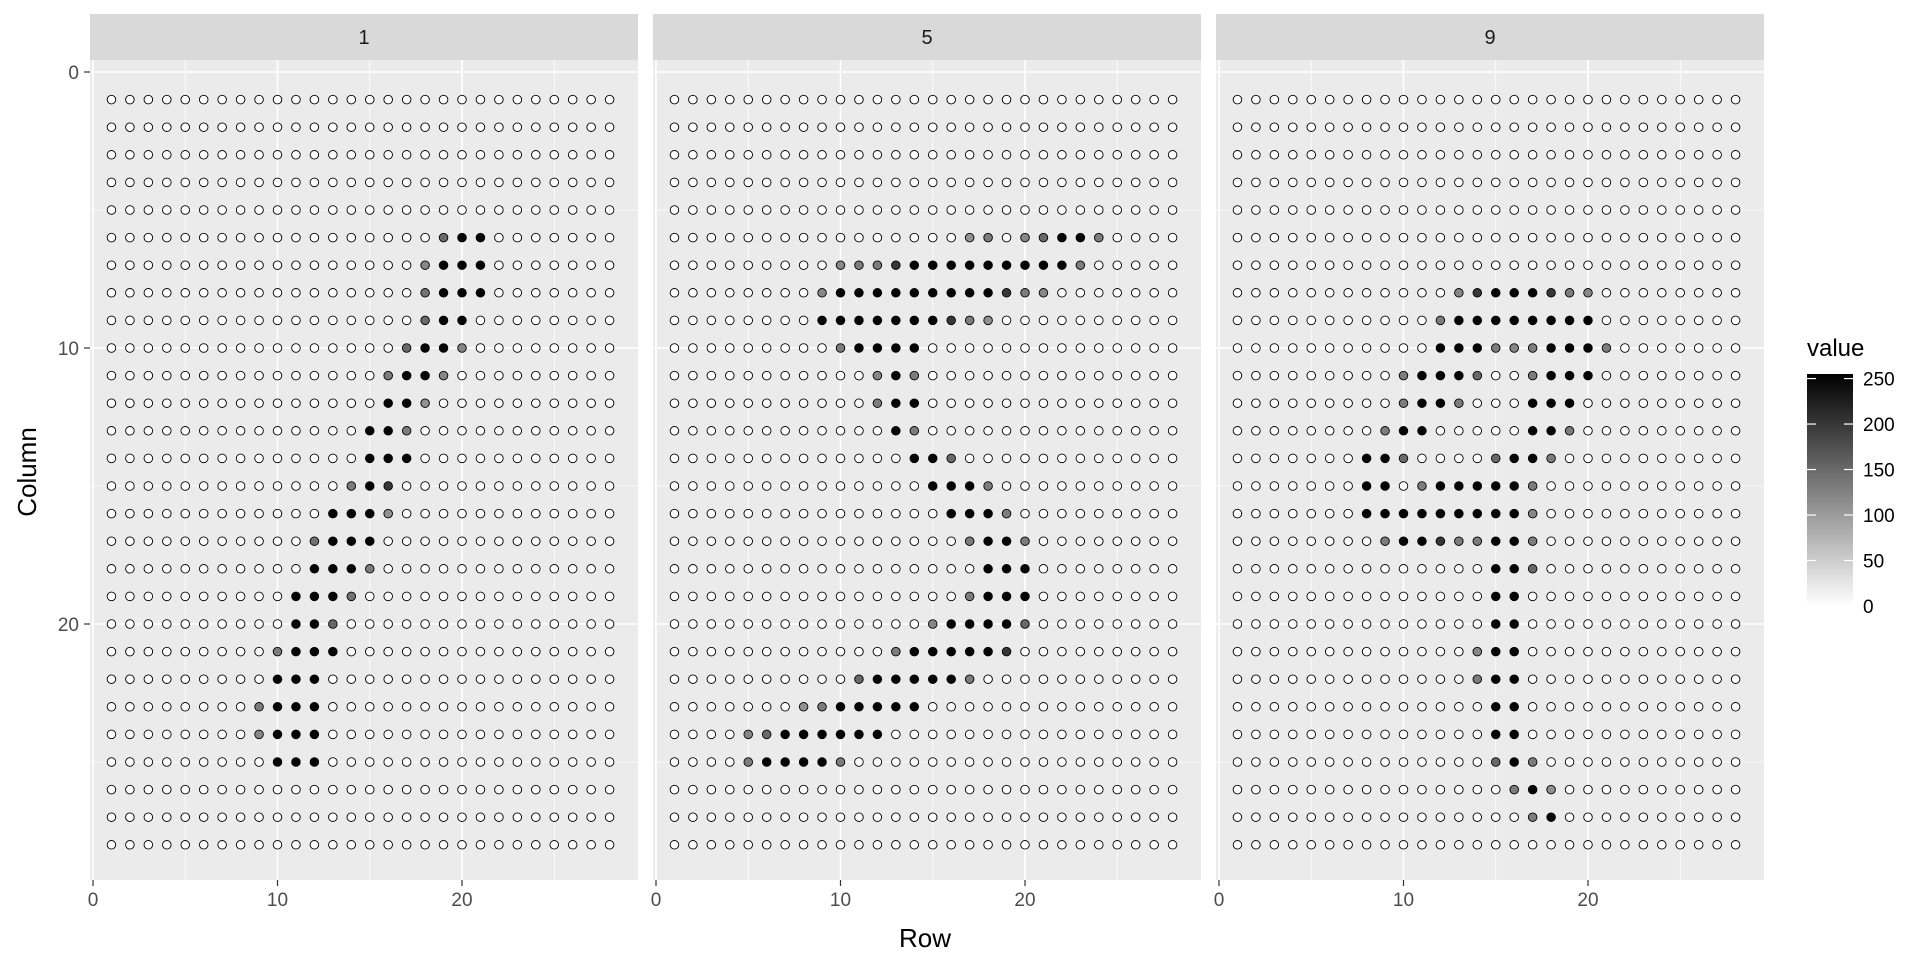 This screenshot has width=1920, height=965. Describe the element at coordinates (73, 73) in the screenshot. I see `y-tick-label: 0` at that location.